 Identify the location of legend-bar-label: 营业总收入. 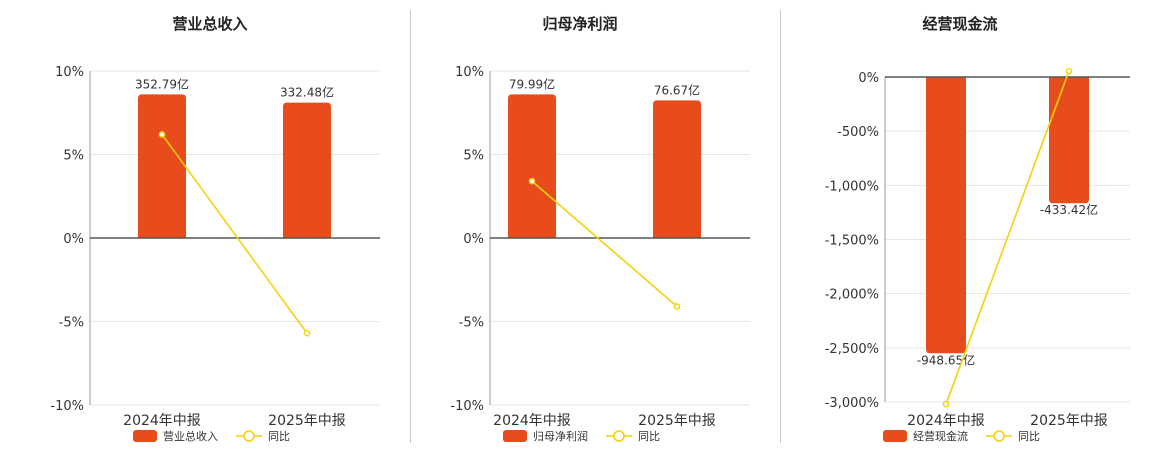
(190, 436).